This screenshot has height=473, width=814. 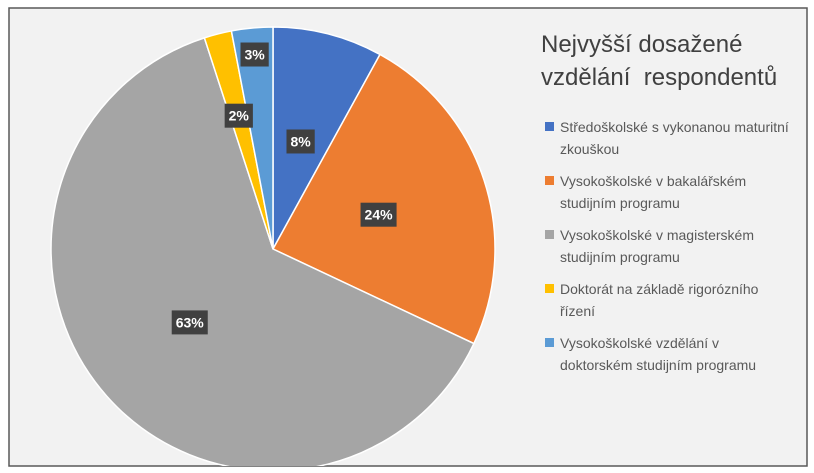 I want to click on data-label: 63%, so click(x=190, y=322).